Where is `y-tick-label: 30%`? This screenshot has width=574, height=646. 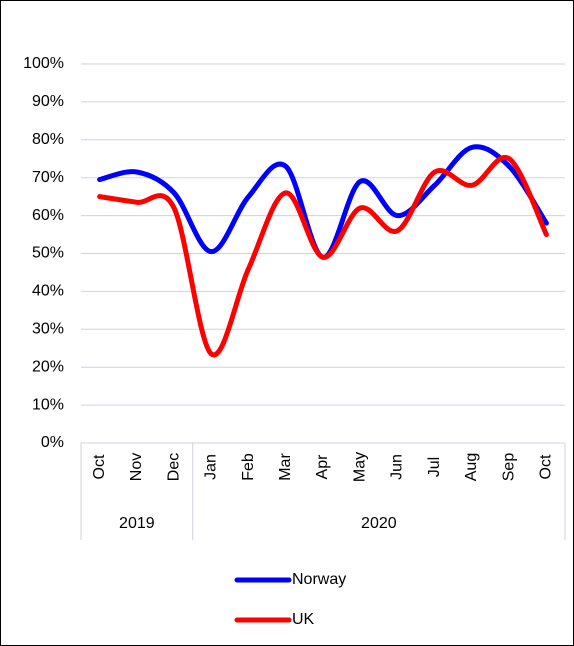 y-tick-label: 30% is located at coordinates (48, 329).